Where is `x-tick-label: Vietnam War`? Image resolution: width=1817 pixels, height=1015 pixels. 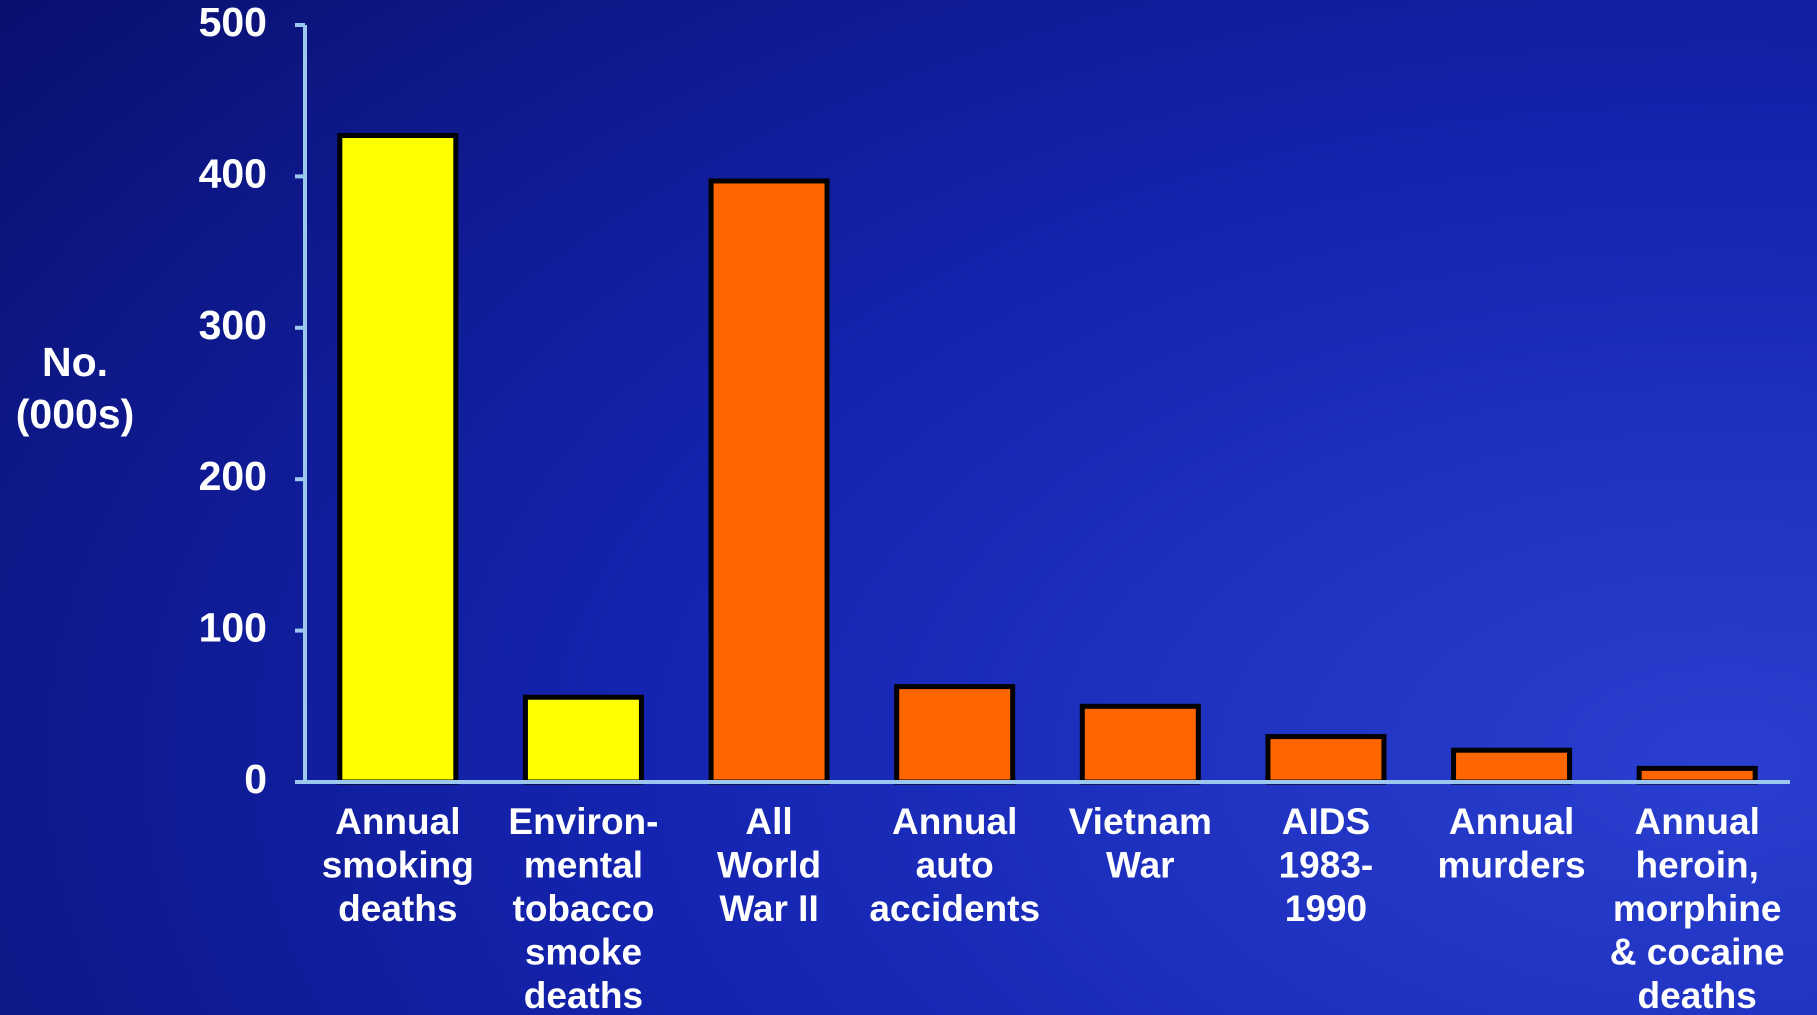 x-tick-label: Vietnam War is located at coordinates (1140, 843).